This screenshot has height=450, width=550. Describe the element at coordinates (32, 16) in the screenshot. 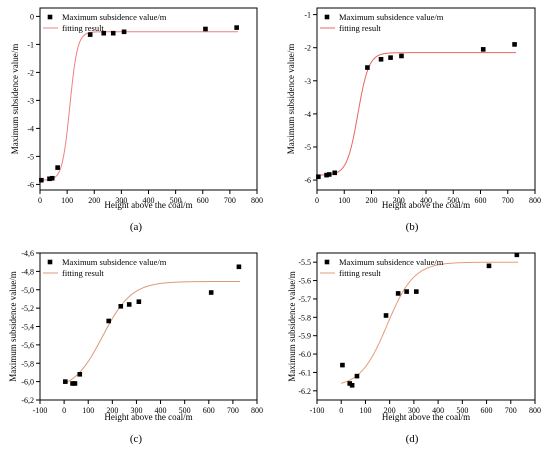

I see `y-tick-label: 0` at that location.